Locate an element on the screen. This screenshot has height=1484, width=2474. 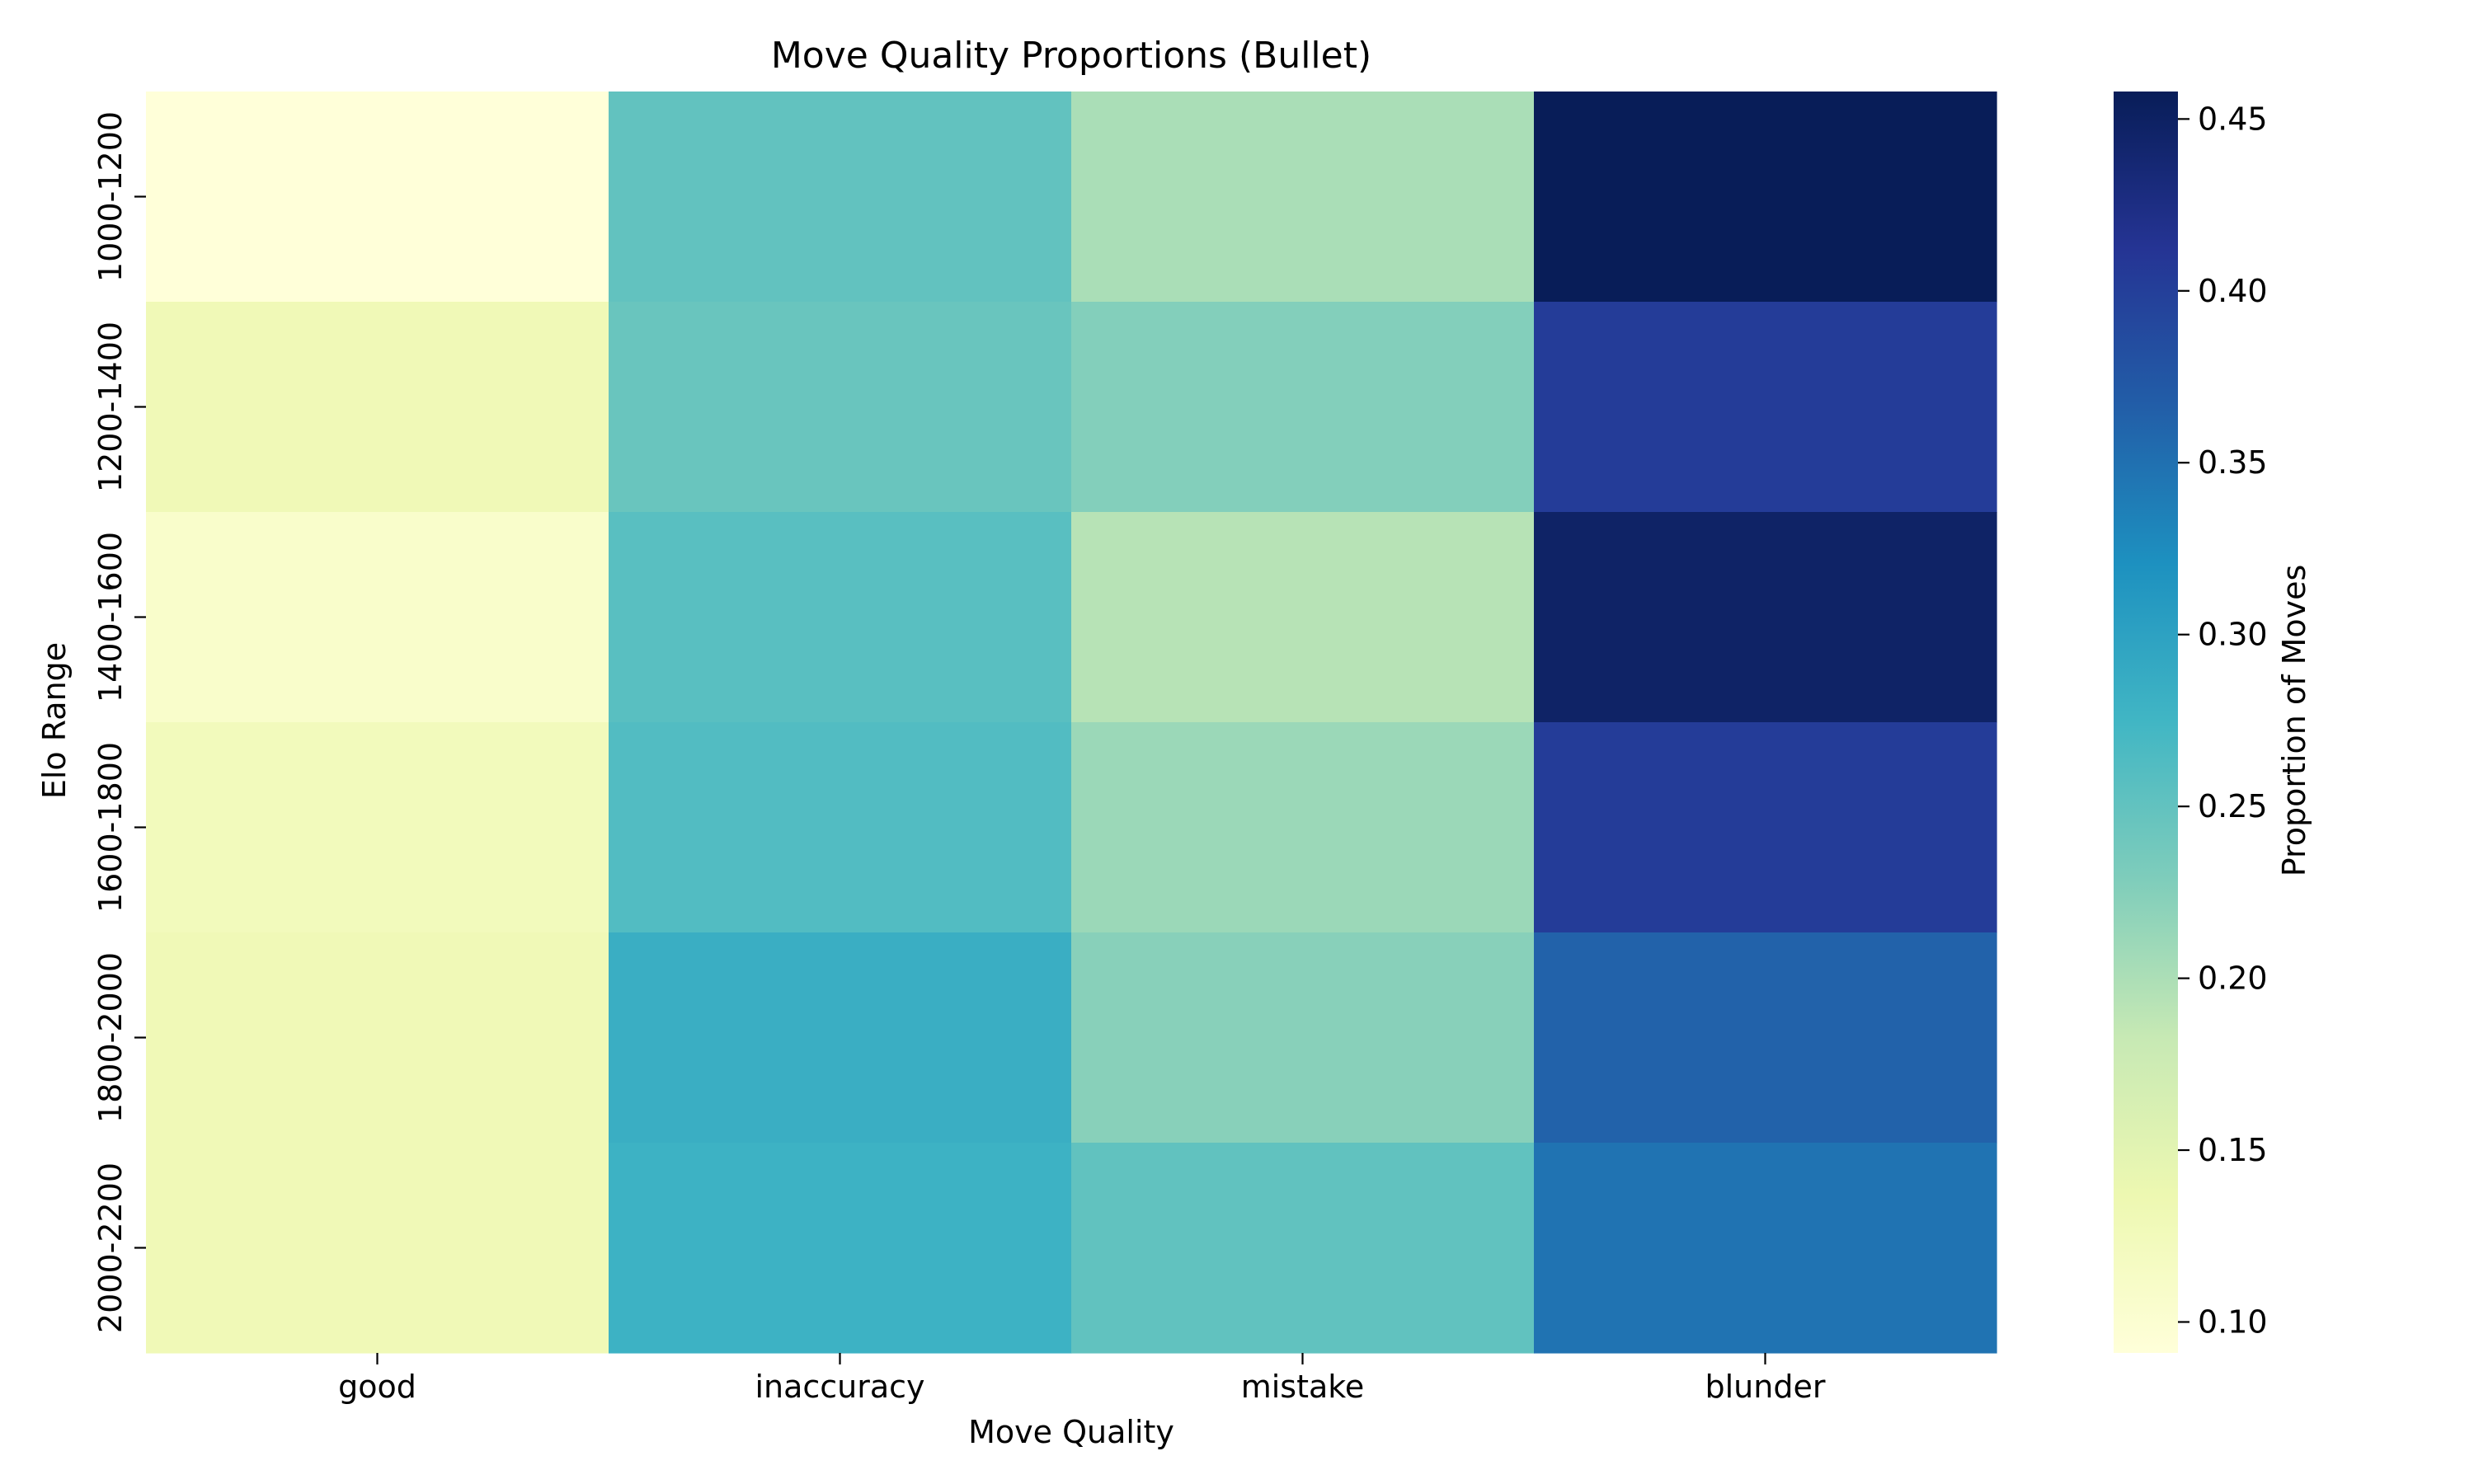
heatmap-cell-1800-2000-blunder is located at coordinates (1765, 1038).